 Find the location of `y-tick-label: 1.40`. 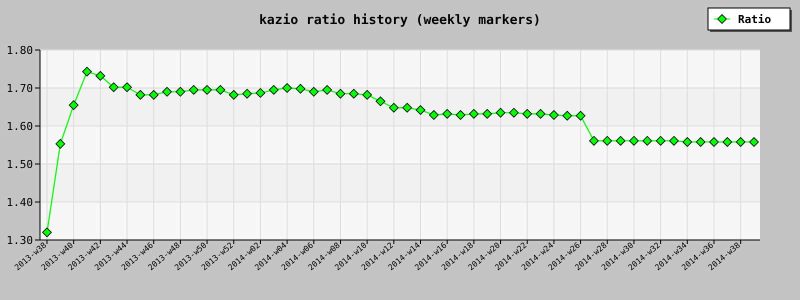

y-tick-label: 1.40 is located at coordinates (19, 202).